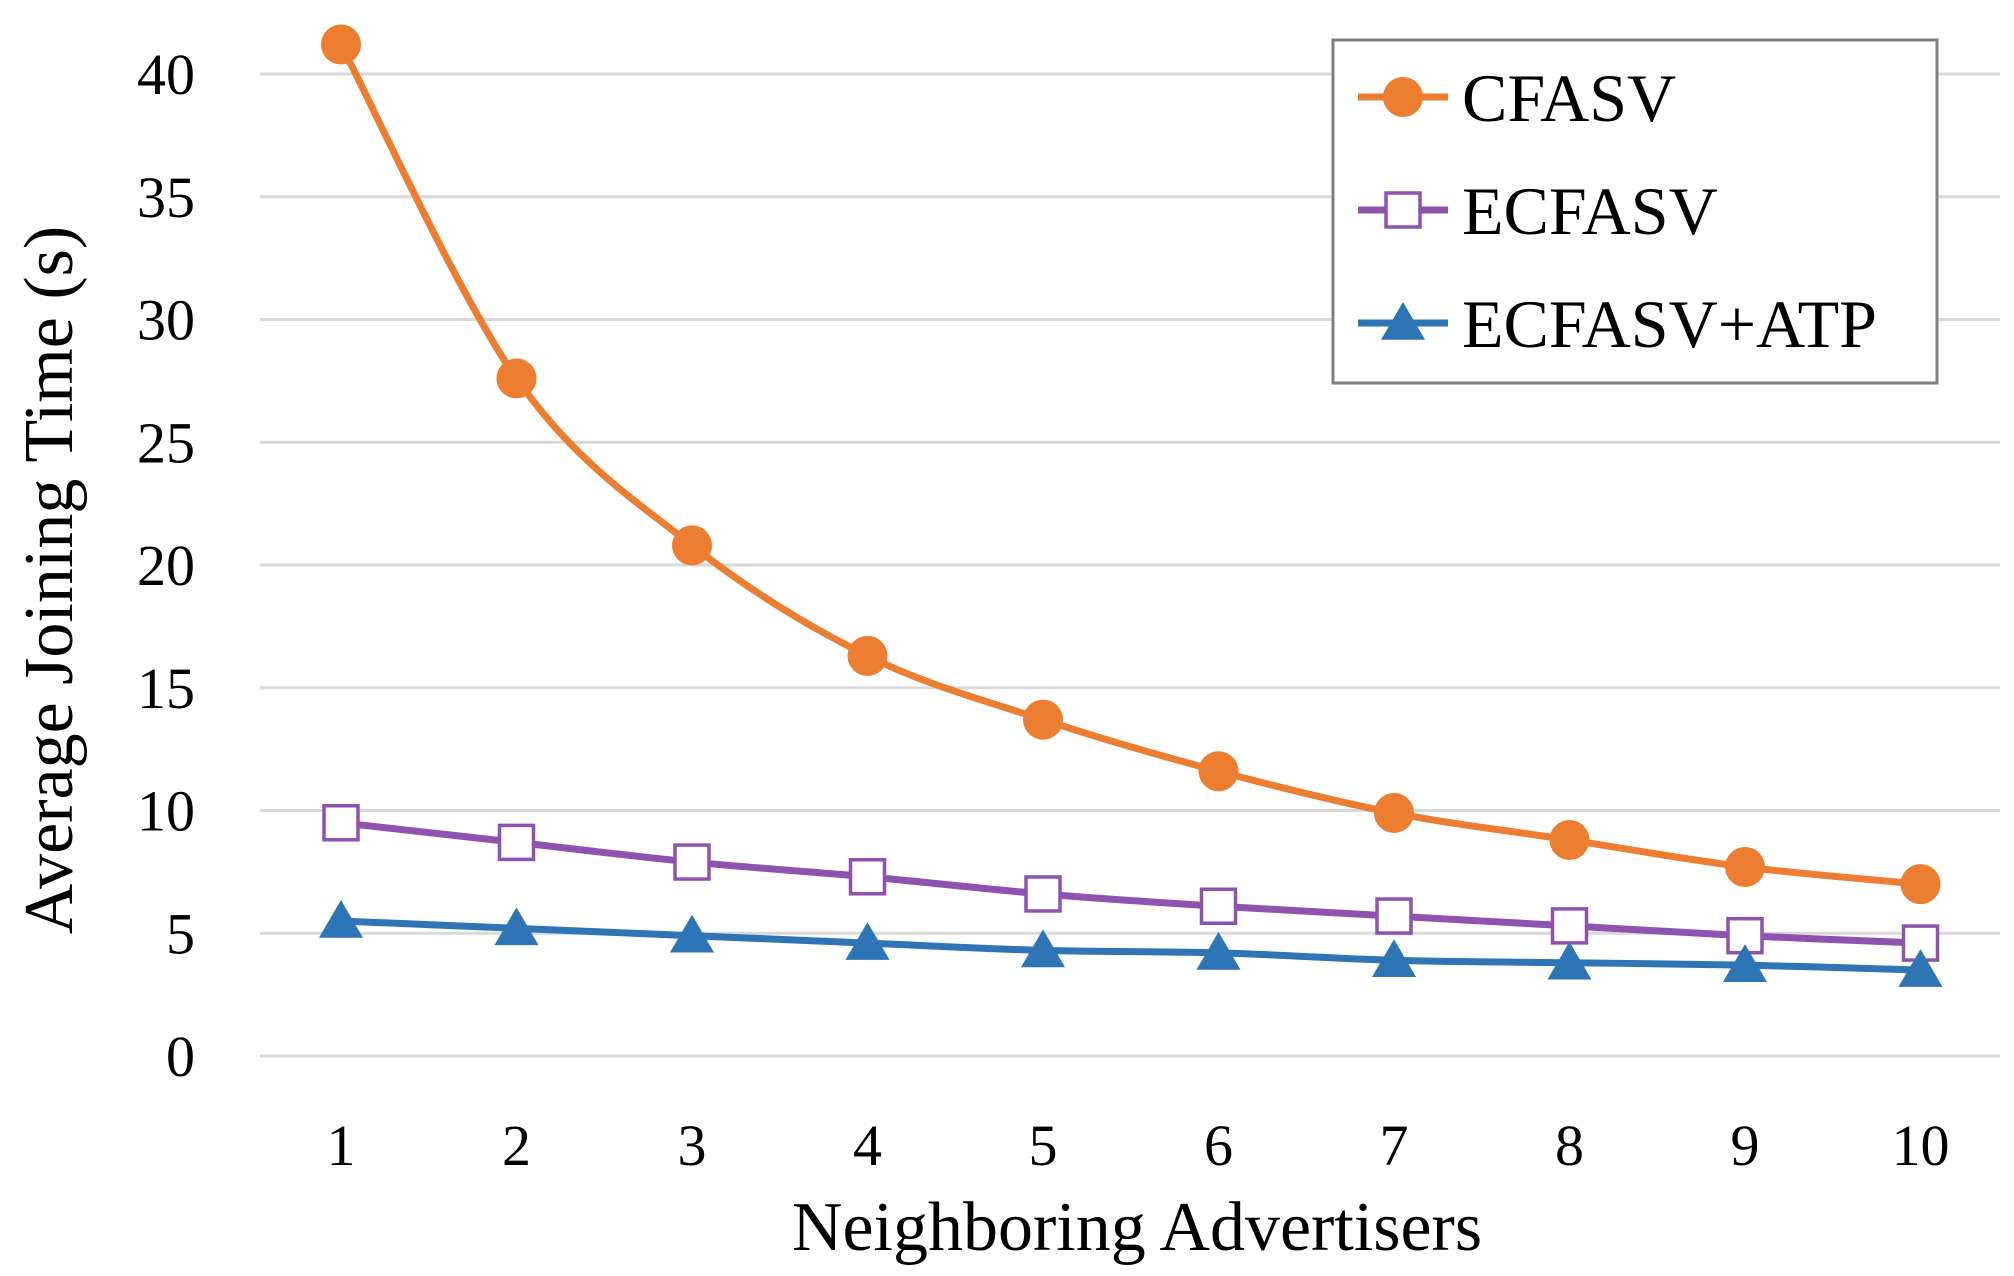 This screenshot has width=2014, height=1276. Describe the element at coordinates (180, 933) in the screenshot. I see `y-tick-label: 5` at that location.